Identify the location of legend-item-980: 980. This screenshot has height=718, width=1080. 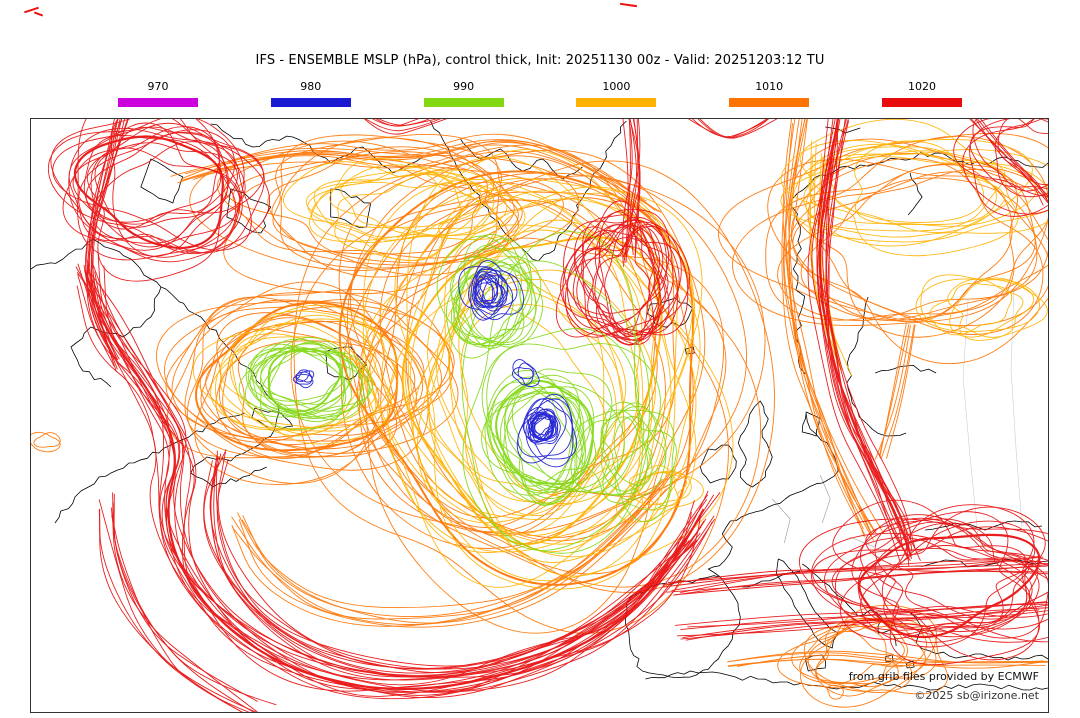
(310, 93).